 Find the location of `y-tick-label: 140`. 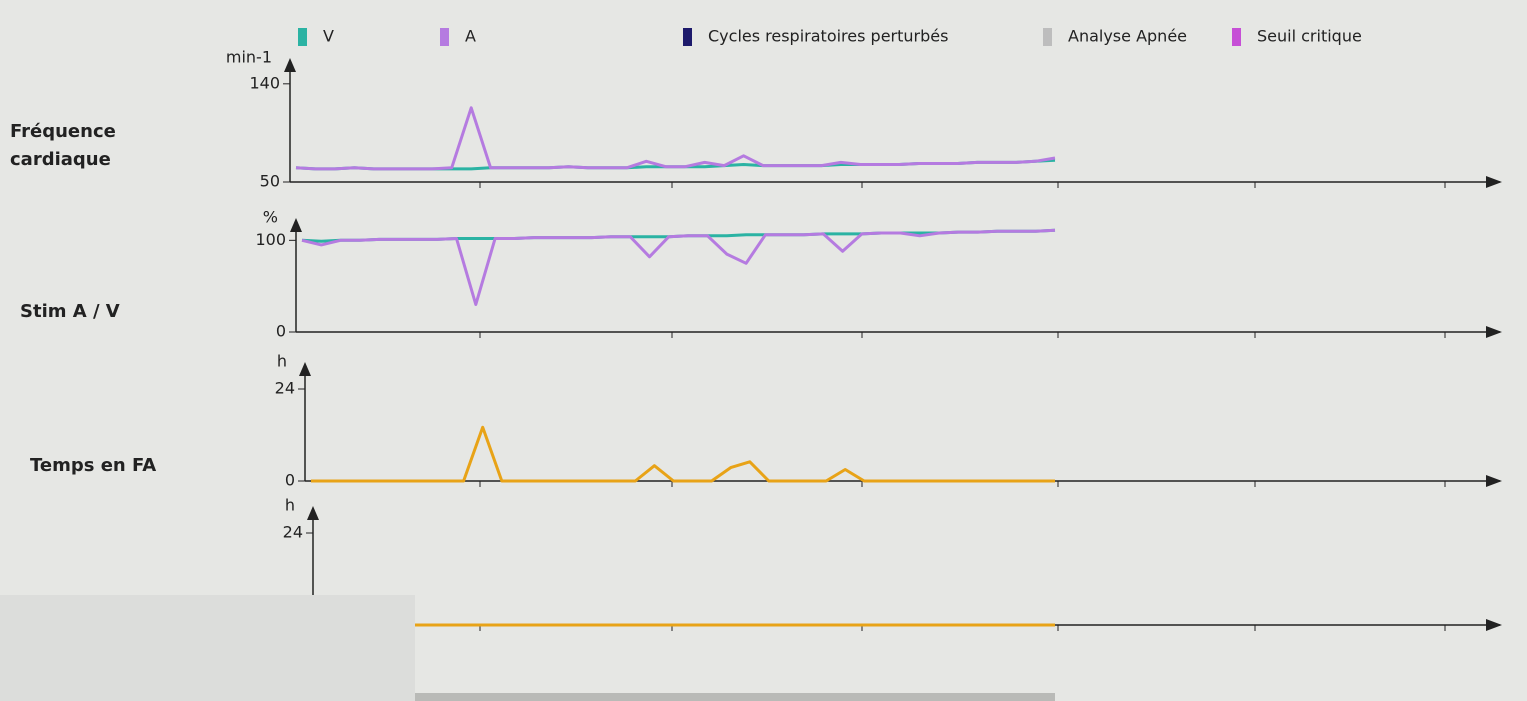

y-tick-label: 140 is located at coordinates (264, 82).